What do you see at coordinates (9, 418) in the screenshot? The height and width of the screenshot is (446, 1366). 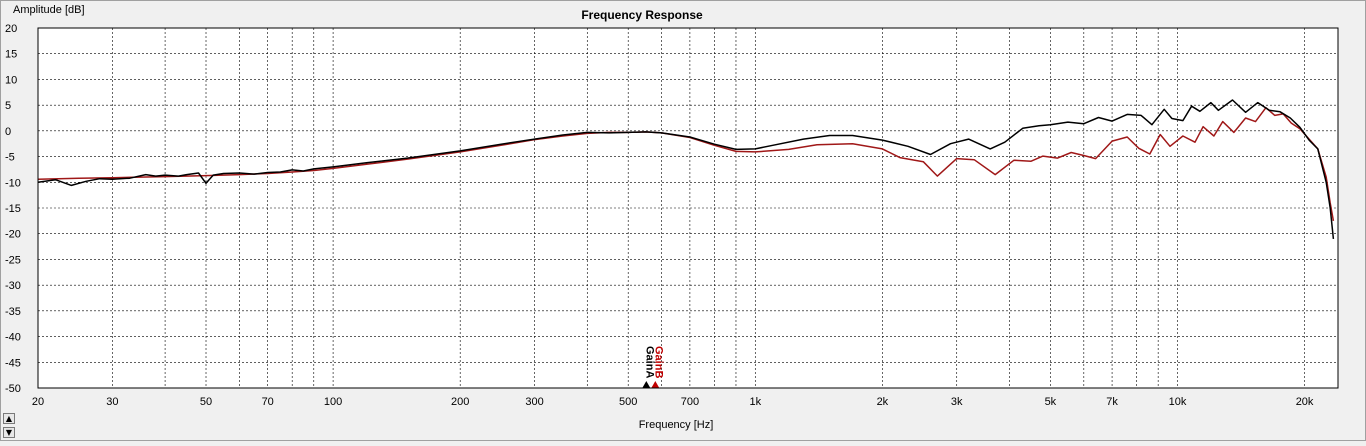 I see `scroll-up-button: ▲` at bounding box center [9, 418].